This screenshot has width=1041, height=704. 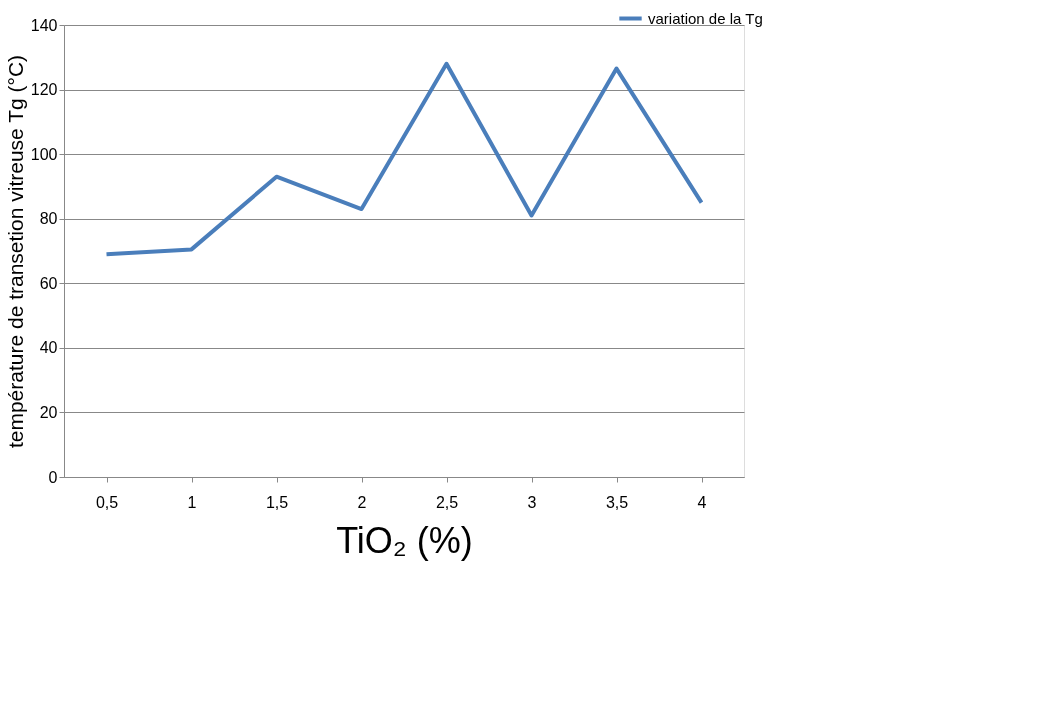 What do you see at coordinates (44, 25) in the screenshot?
I see `y-tick-label: 140` at bounding box center [44, 25].